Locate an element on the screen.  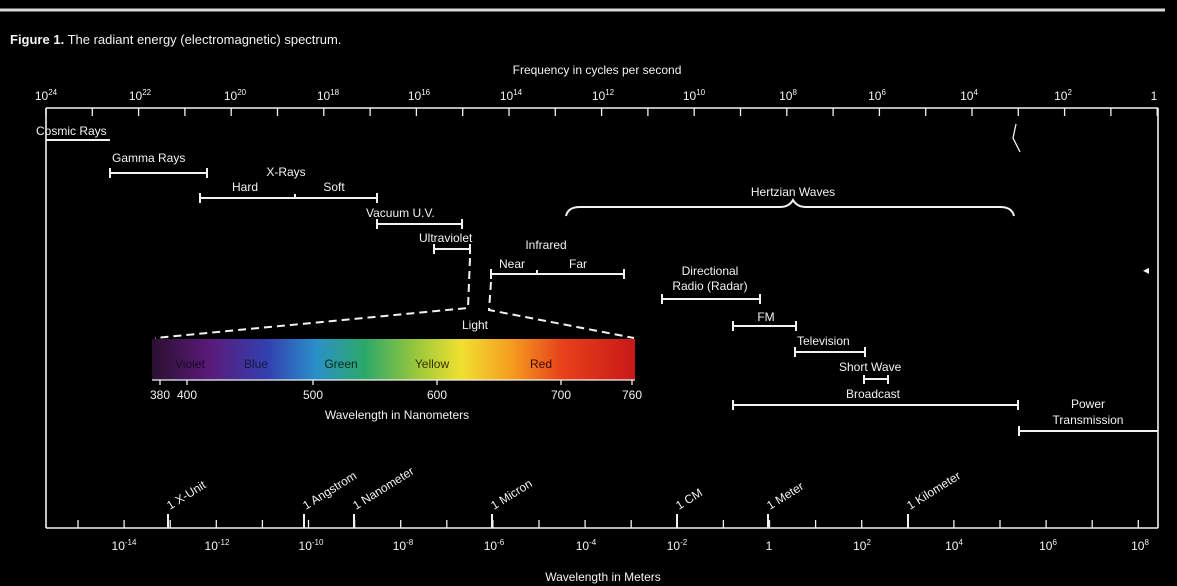
band-broadcast is located at coordinates (875, 405).